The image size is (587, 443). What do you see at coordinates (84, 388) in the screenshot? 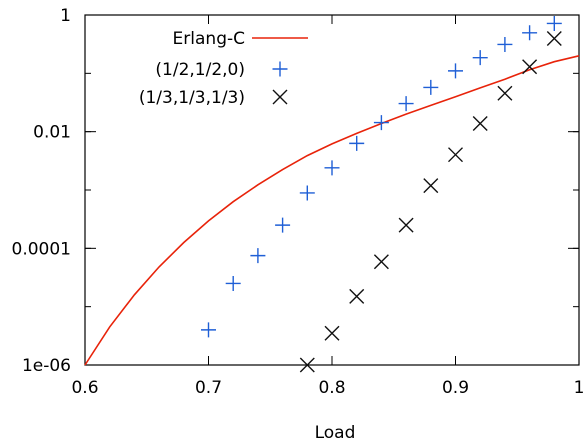
I see `x-tick-label: 0.6` at bounding box center [84, 388].